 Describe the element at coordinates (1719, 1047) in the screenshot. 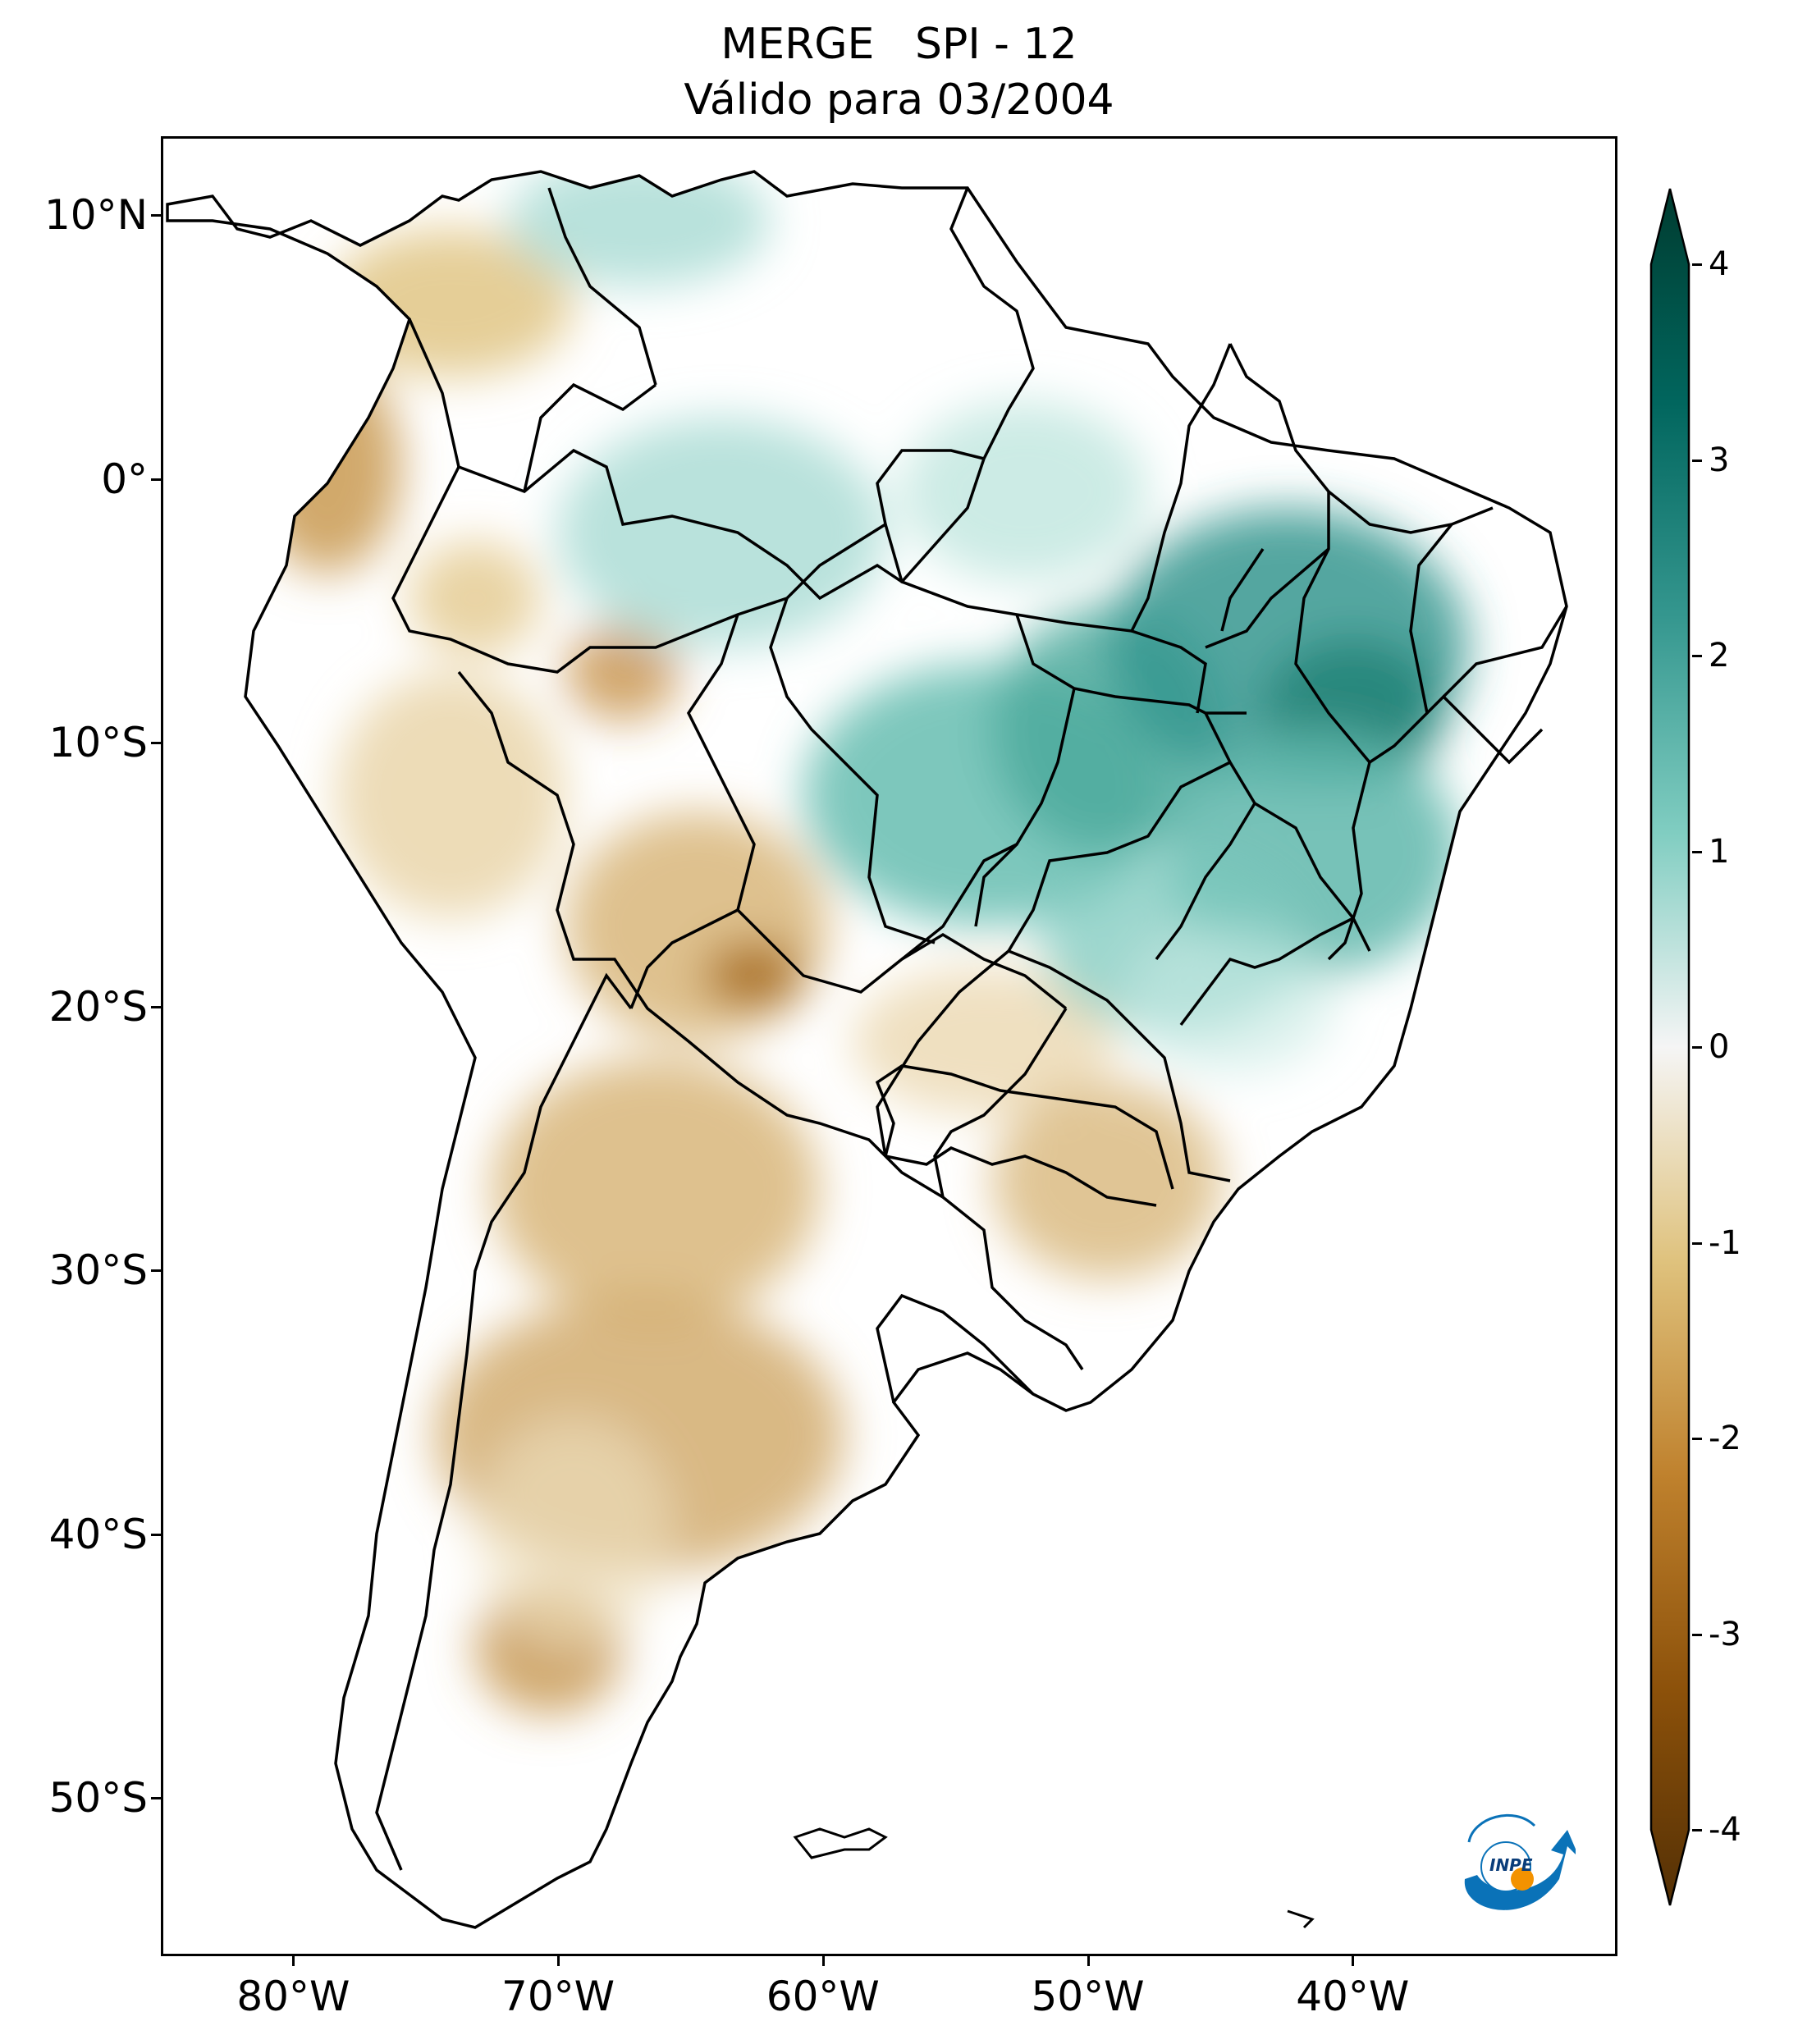

I see `colorbar-tick-label: 0` at that location.